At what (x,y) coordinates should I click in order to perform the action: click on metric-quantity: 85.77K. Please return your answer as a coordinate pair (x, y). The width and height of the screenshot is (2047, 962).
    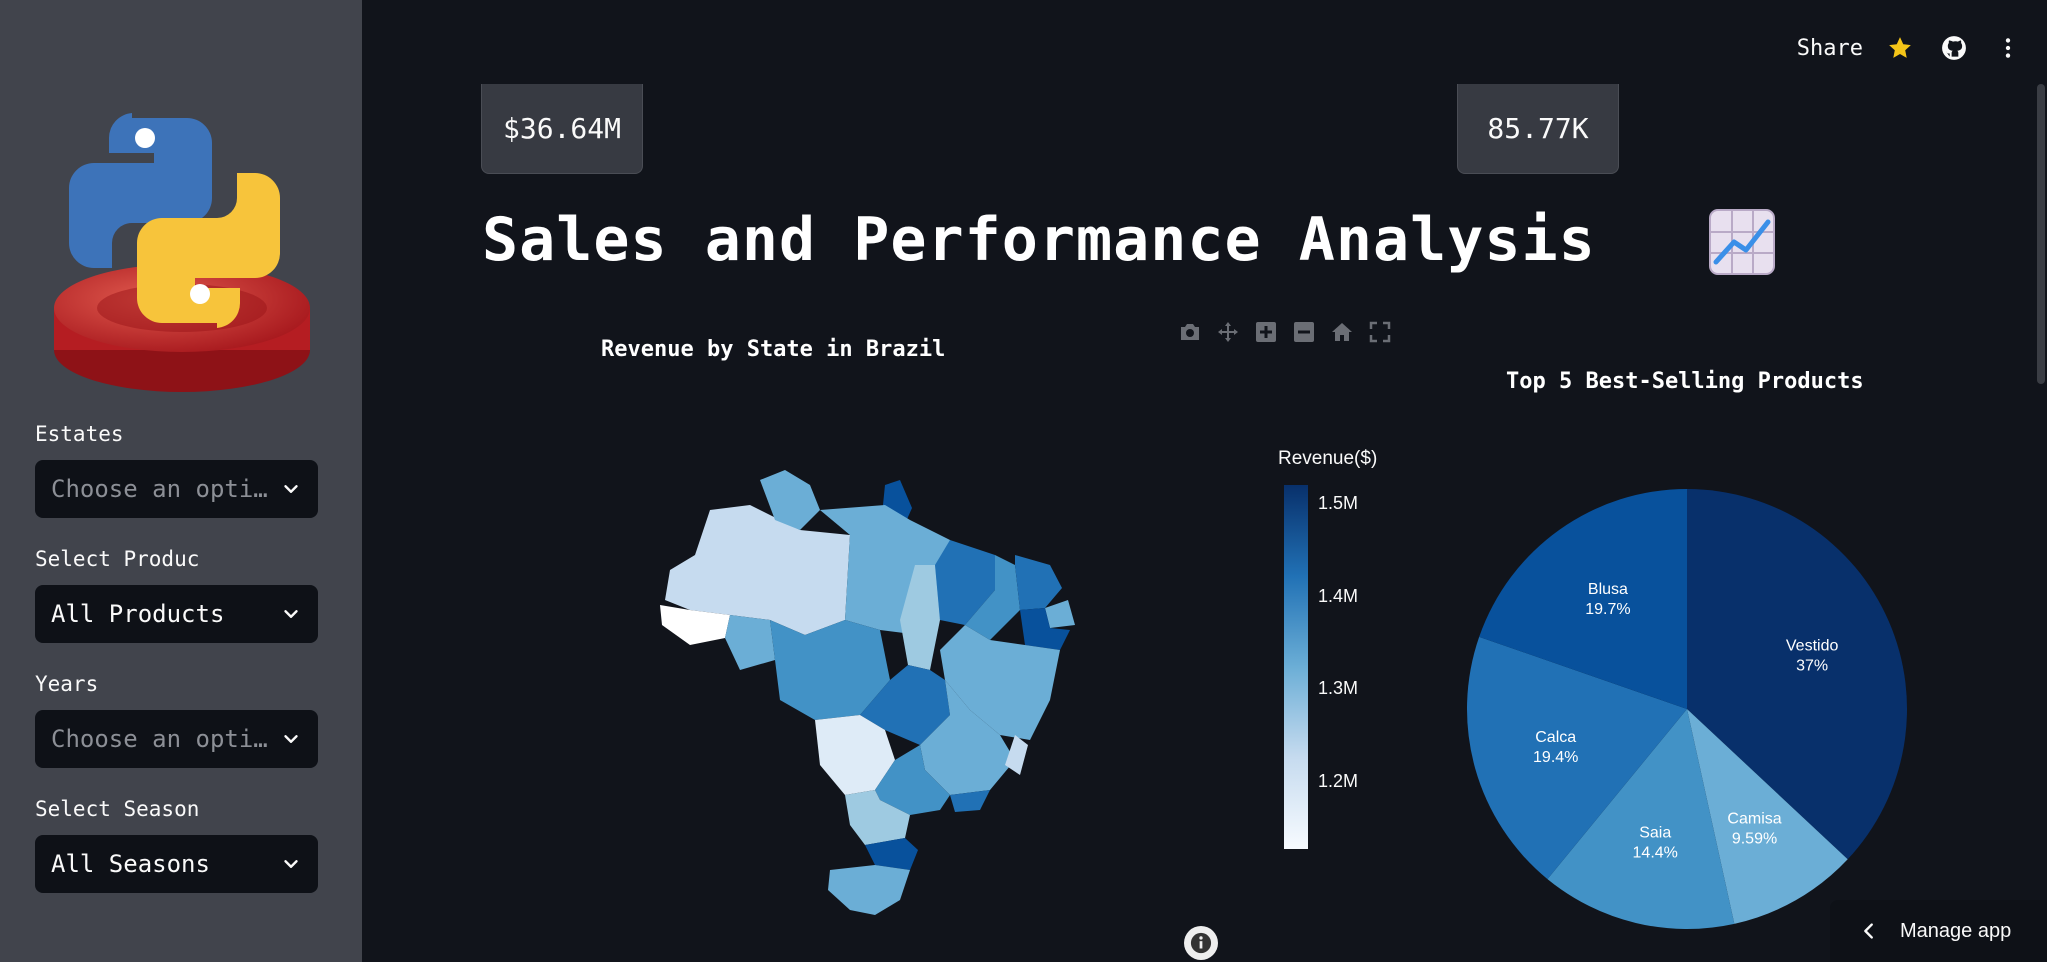
    Looking at the image, I should click on (1538, 129).